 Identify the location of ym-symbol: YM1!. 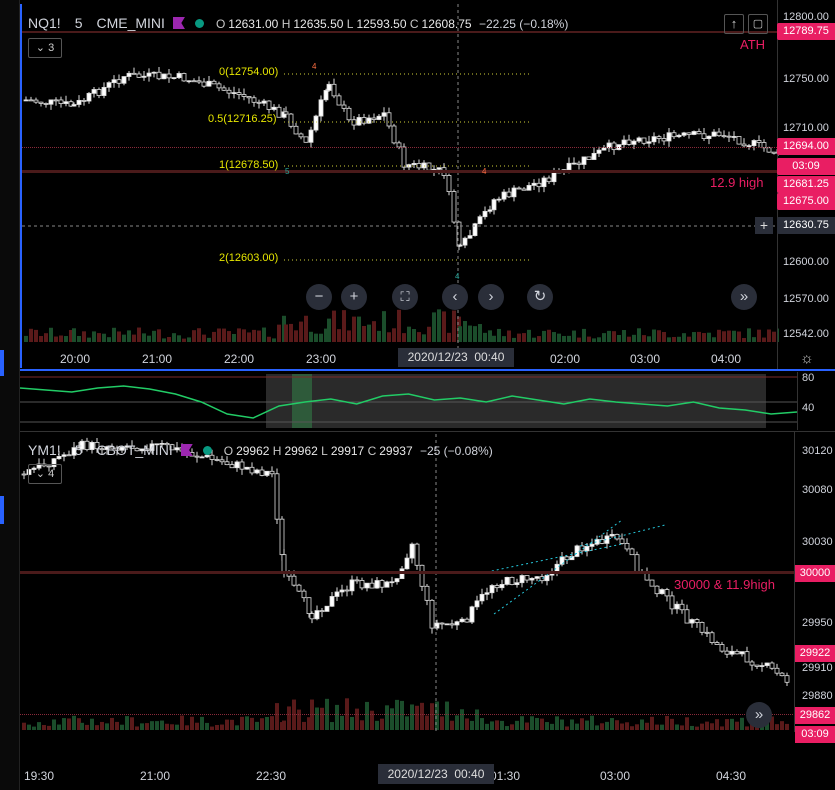
(44, 450).